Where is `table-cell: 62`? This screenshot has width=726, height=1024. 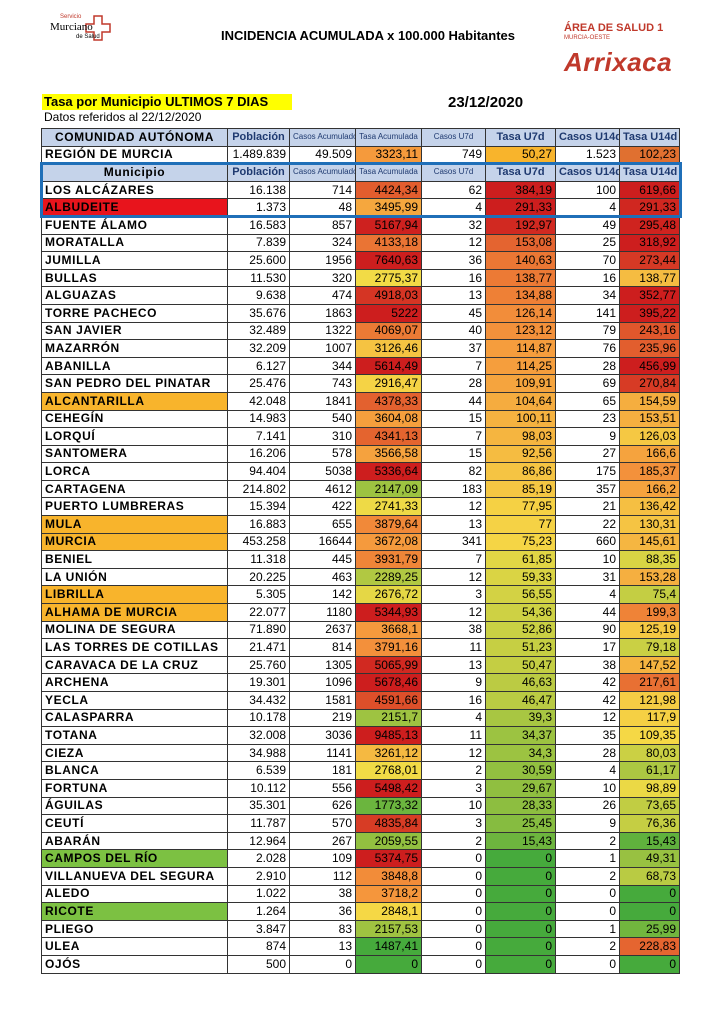 table-cell: 62 is located at coordinates (453, 190).